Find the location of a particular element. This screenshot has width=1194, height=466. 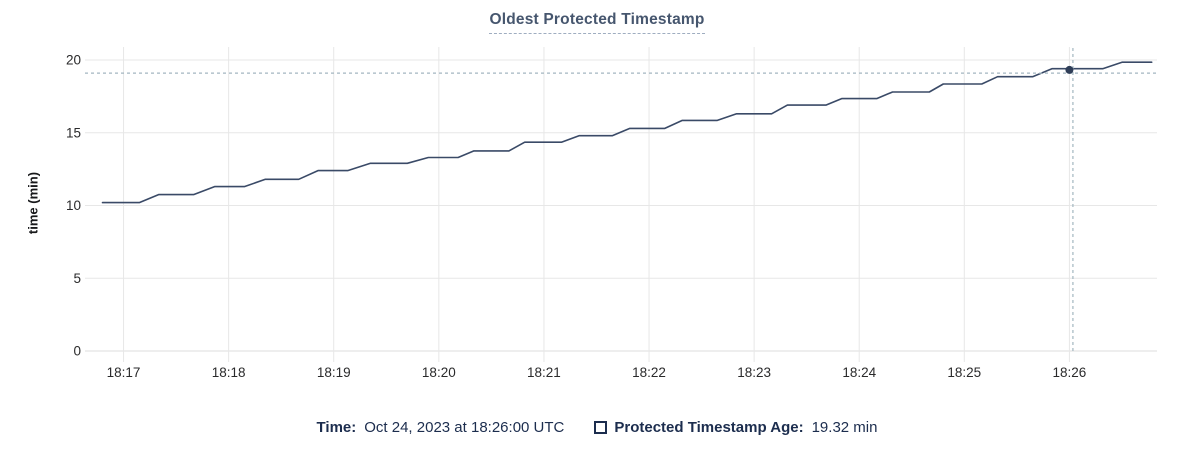

legend-time-label: Time: is located at coordinates (336, 427).